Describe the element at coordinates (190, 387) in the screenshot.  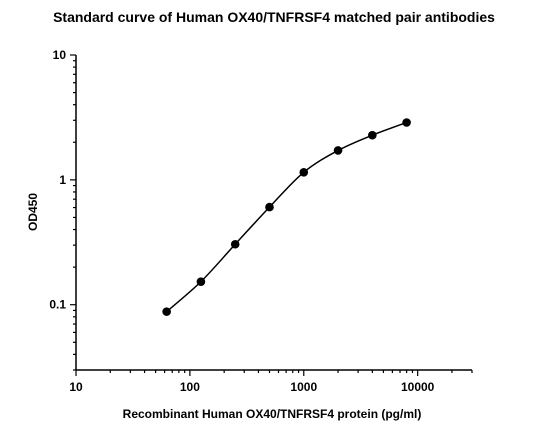
I see `x-tick-label: 100` at that location.